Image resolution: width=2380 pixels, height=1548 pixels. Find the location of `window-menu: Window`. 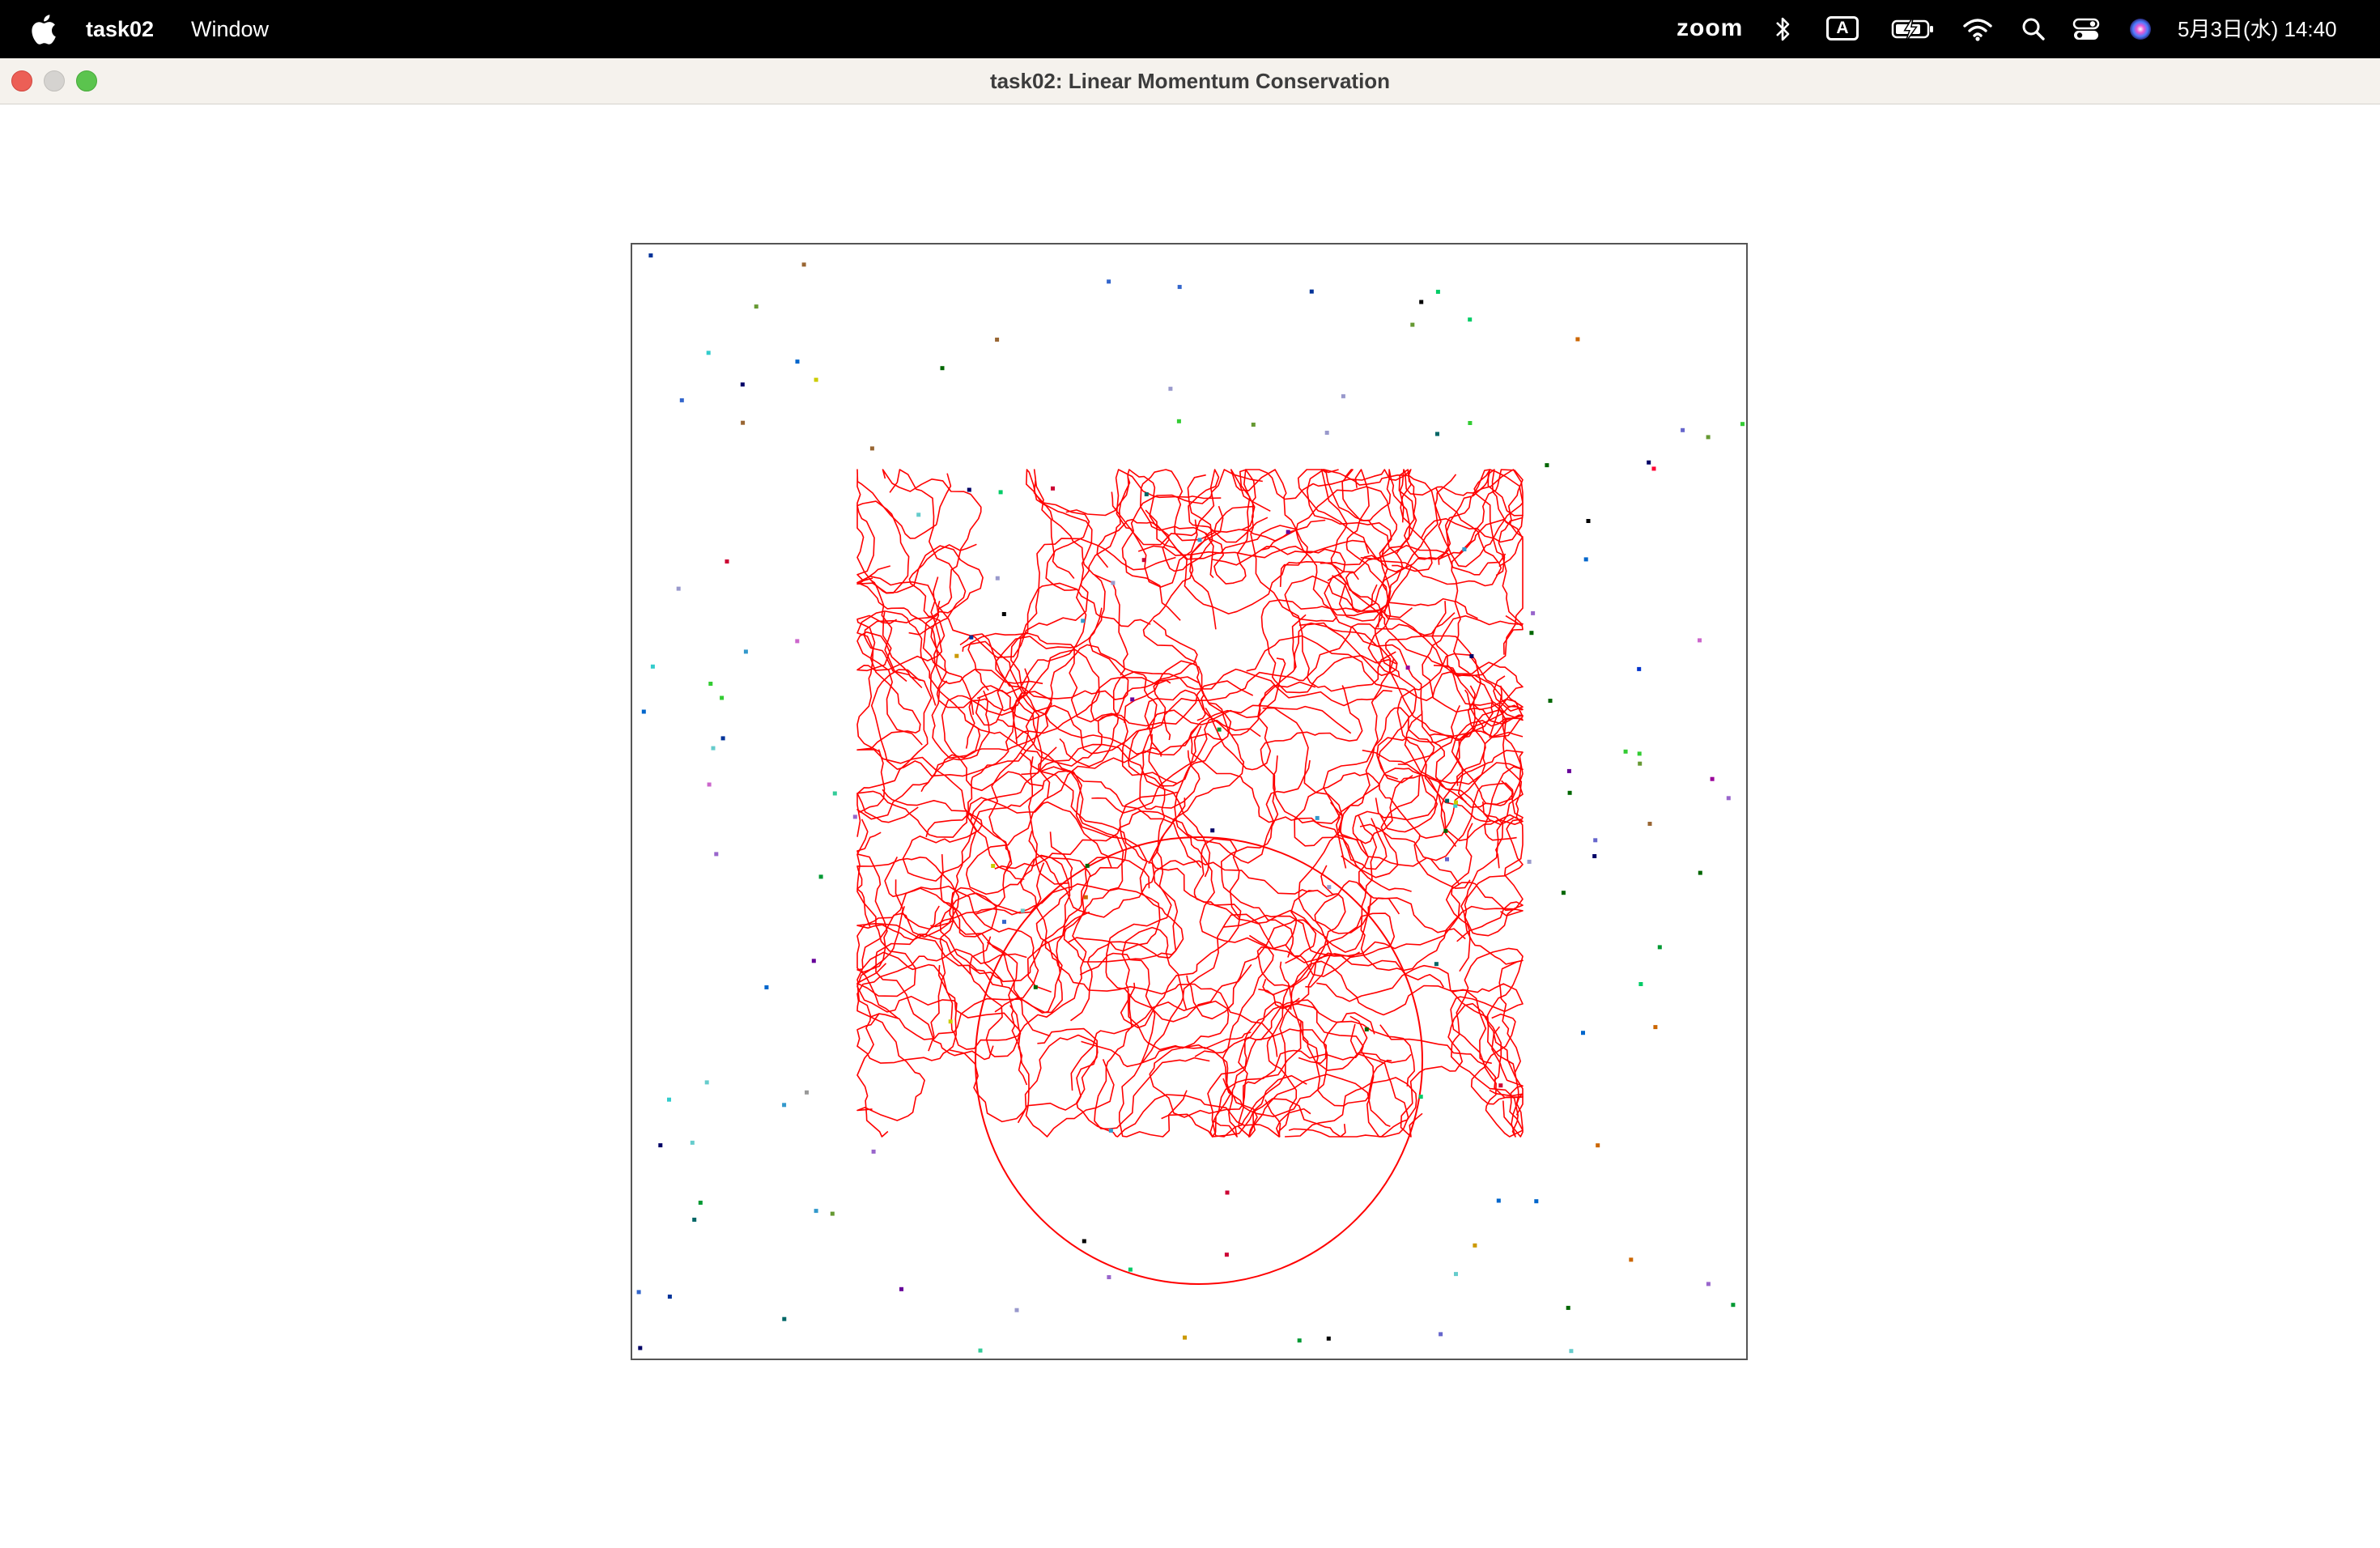

window-menu: Window is located at coordinates (230, 29).